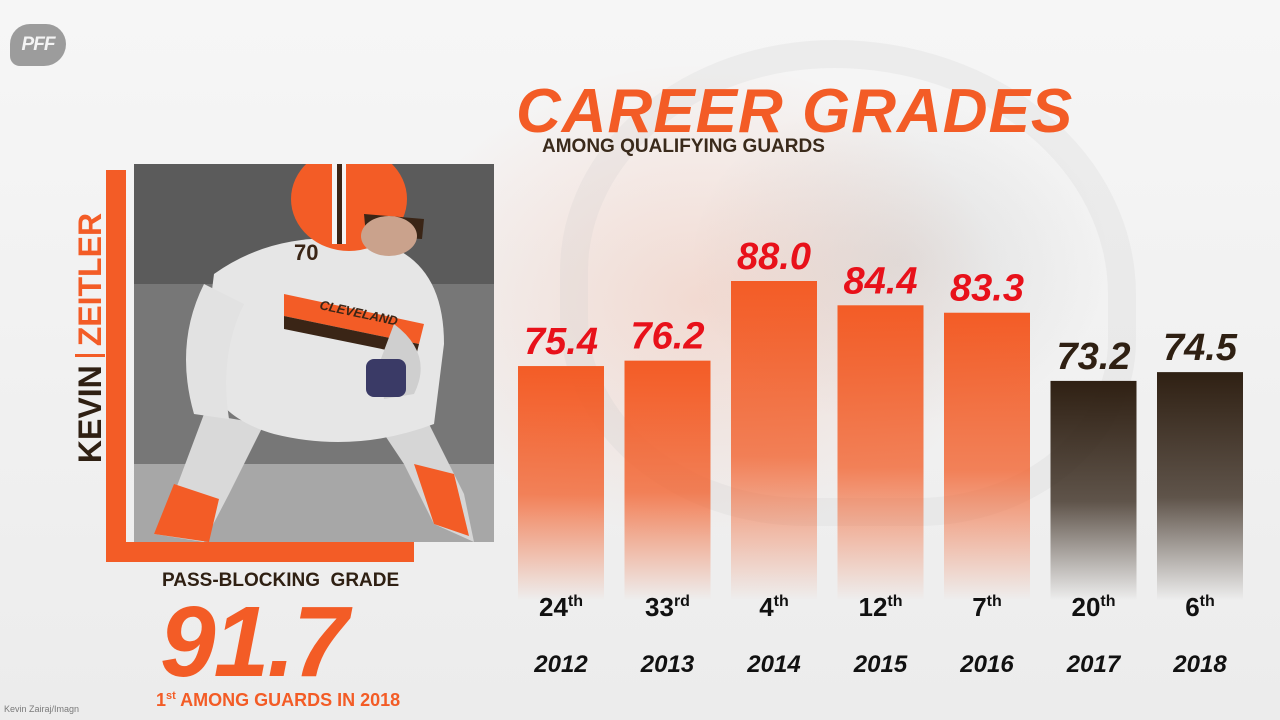  Describe the element at coordinates (116, 366) in the screenshot. I see `photo-frame-left` at that location.